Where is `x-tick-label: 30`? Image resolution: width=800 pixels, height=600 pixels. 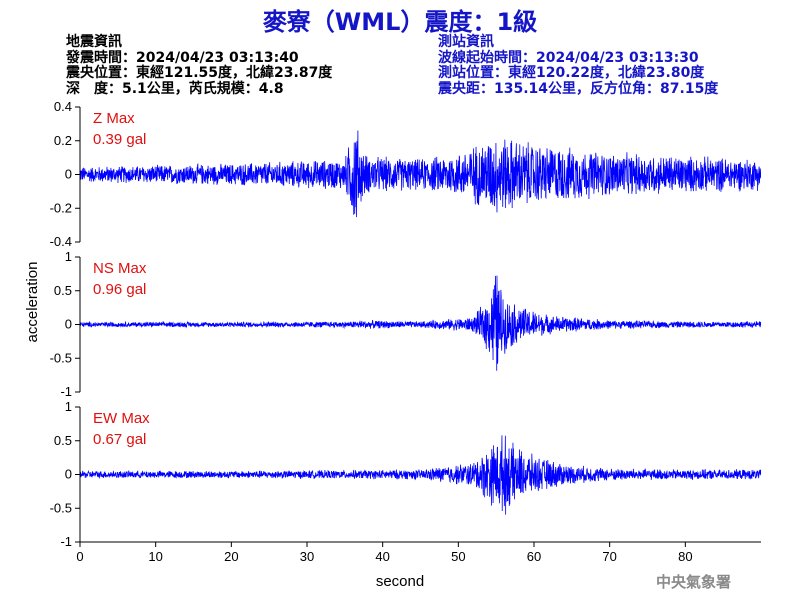
x-tick-label: 30 is located at coordinates (307, 556).